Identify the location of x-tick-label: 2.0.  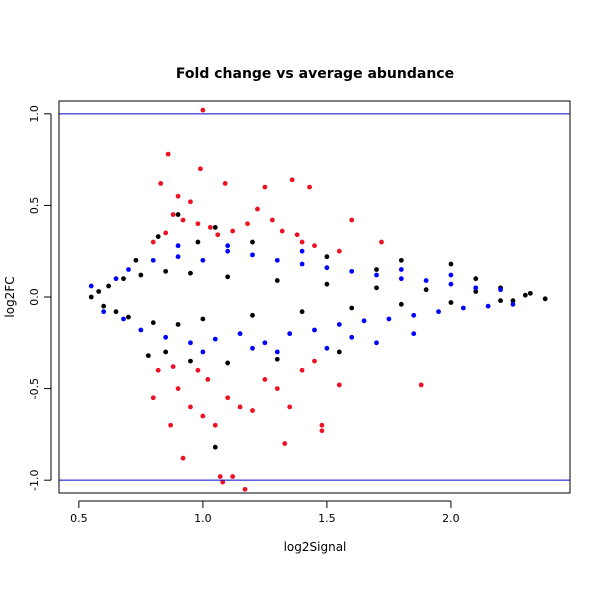
(451, 518).